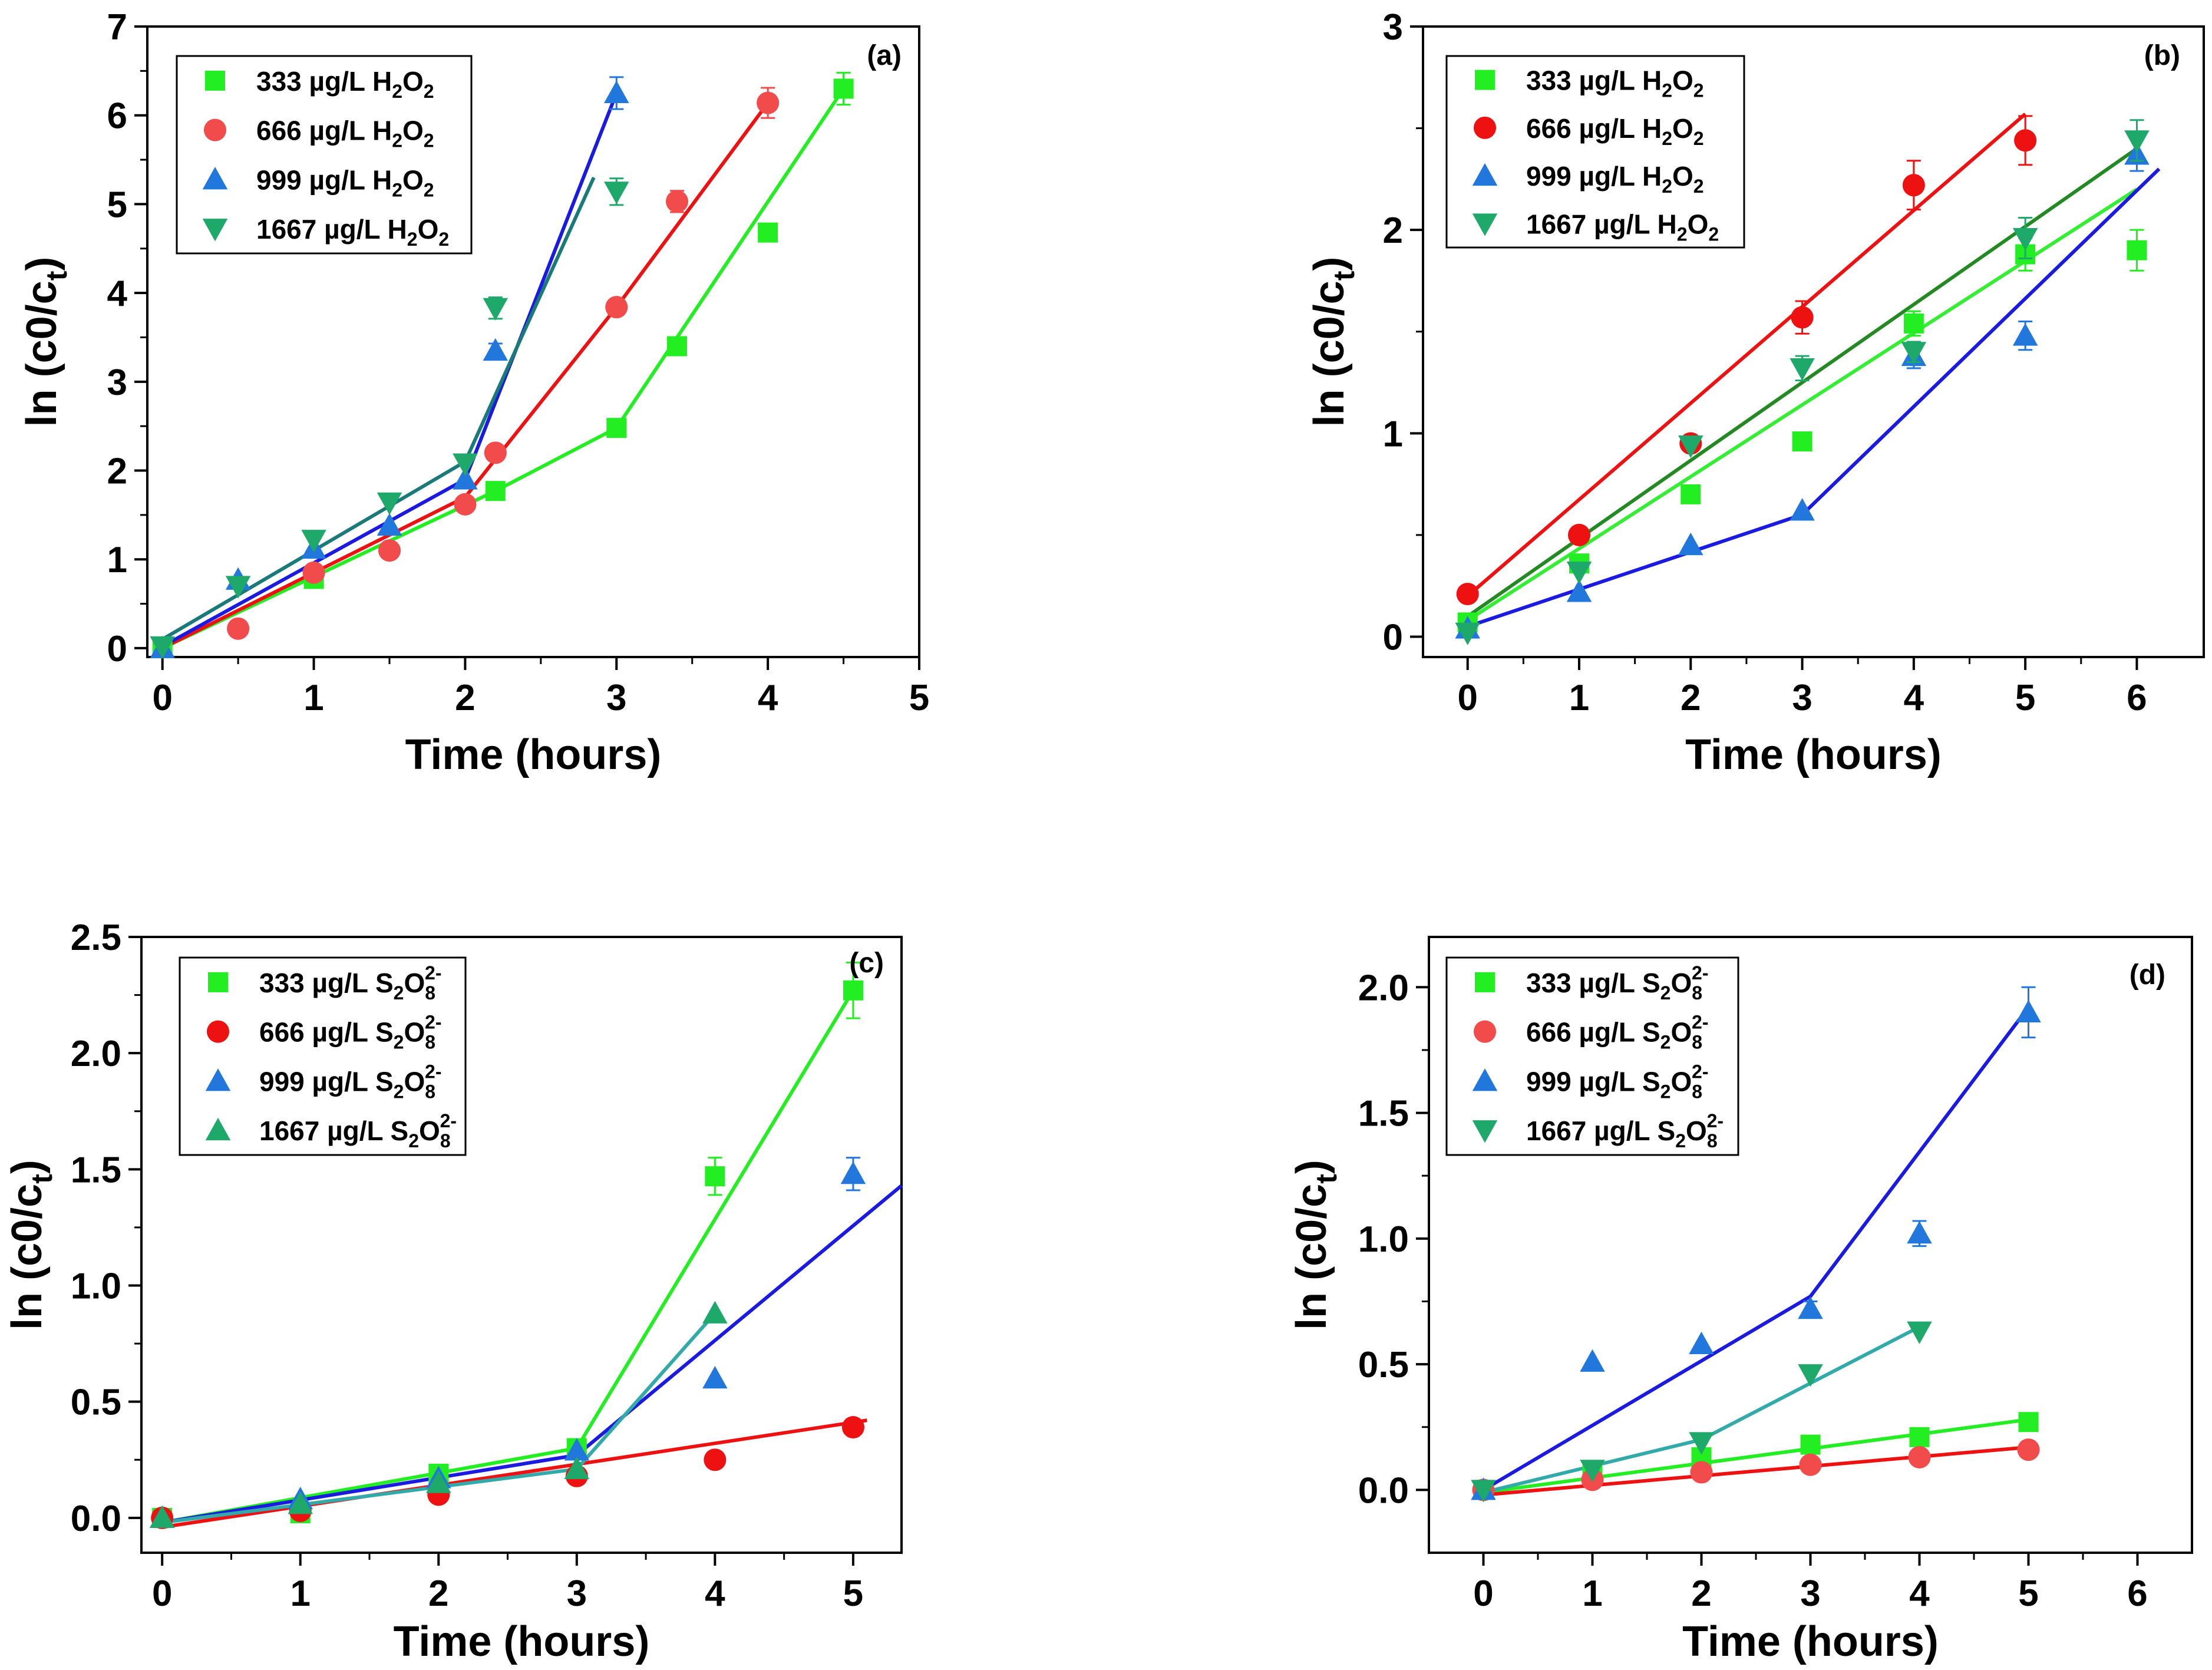 This screenshot has width=2212, height=1670. Describe the element at coordinates (1384, 1114) in the screenshot. I see `y-tick-label: 1.5` at that location.